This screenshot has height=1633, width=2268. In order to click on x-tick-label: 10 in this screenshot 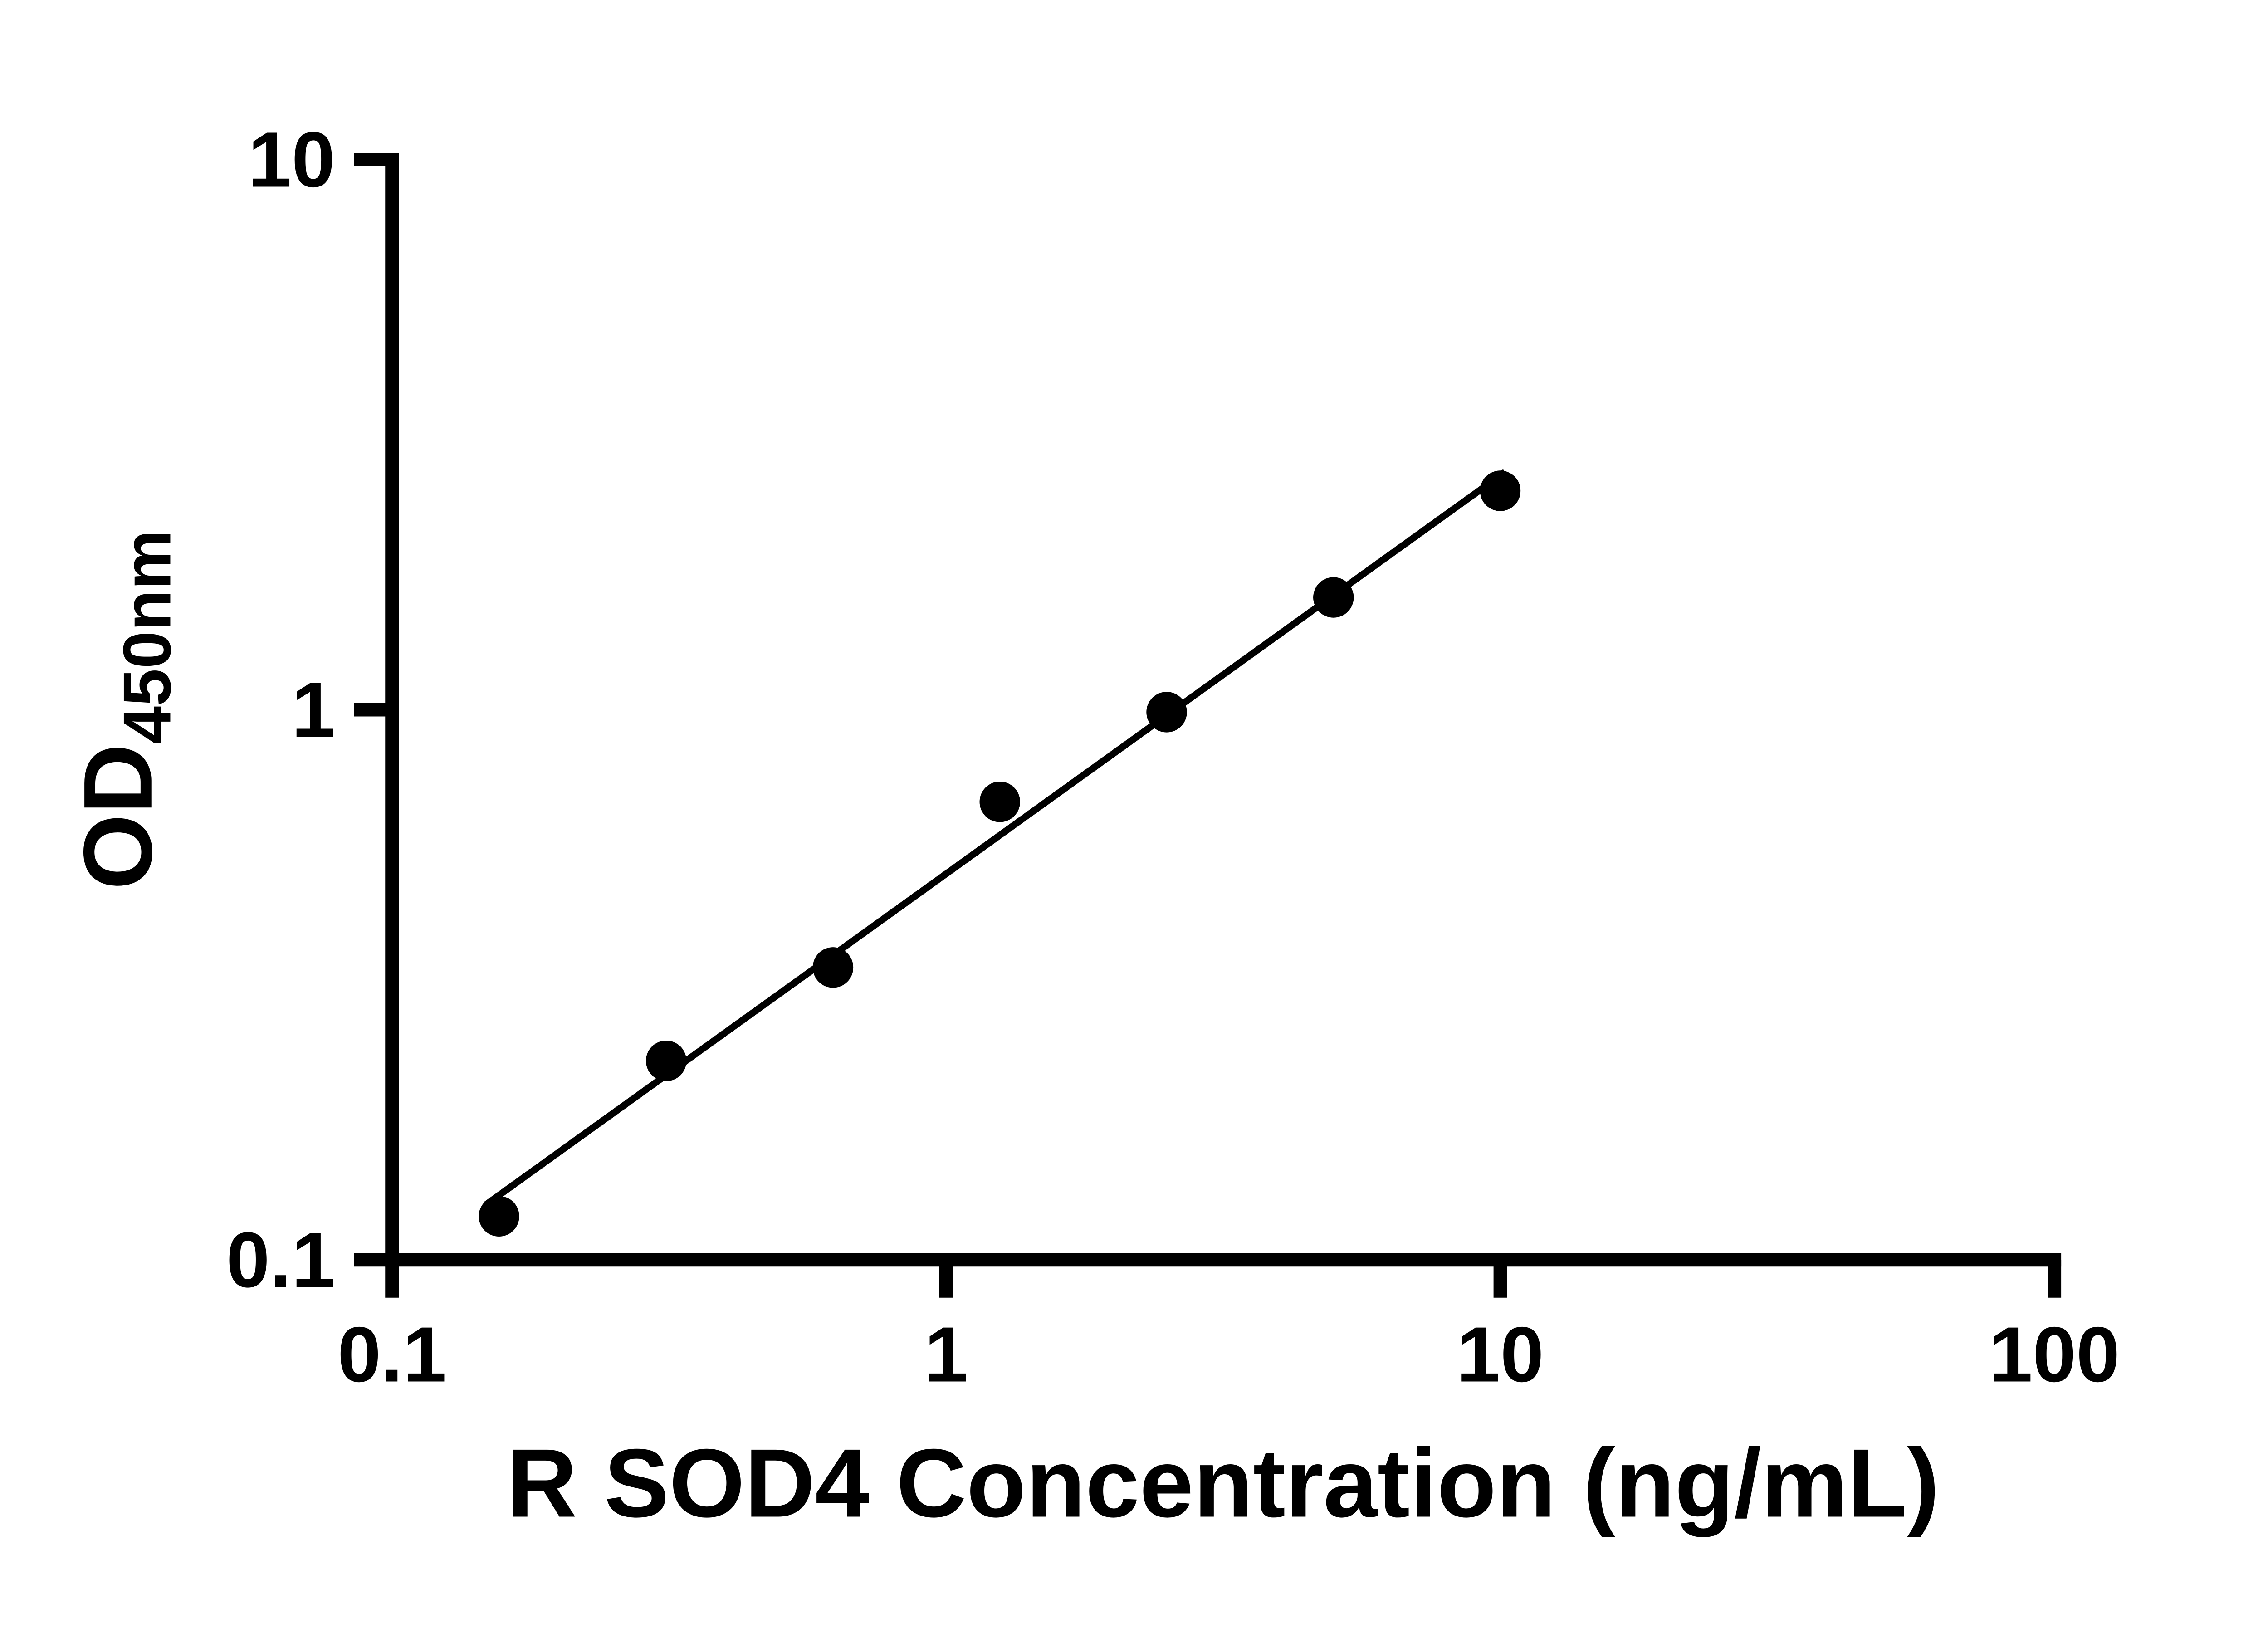, I will do `click(1500, 1354)`.